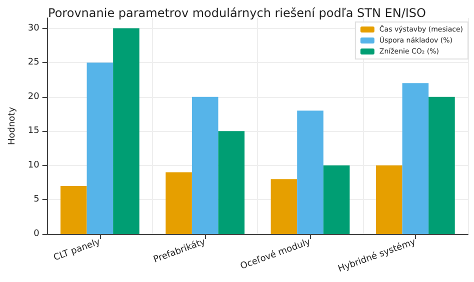  Describe the element at coordinates (37, 234) in the screenshot. I see `y-tick-label: 0` at that location.